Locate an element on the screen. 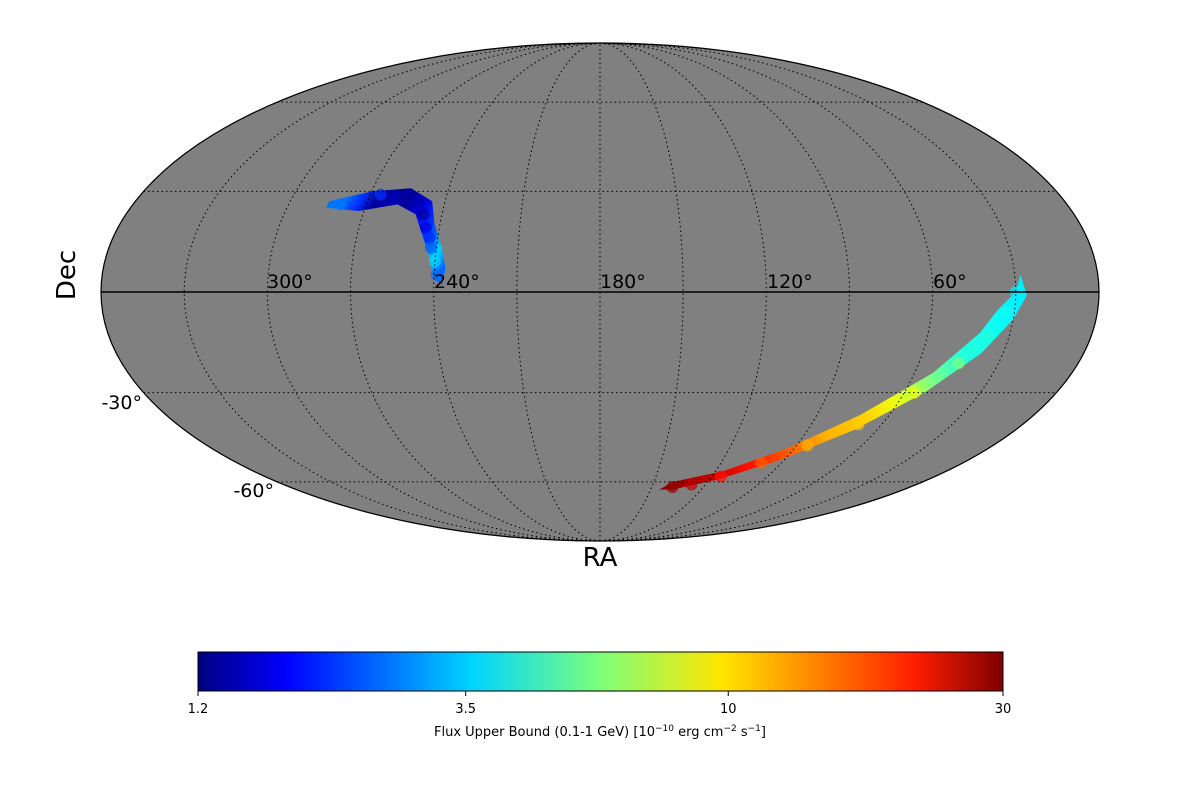 This screenshot has height=800, width=1200. ra-tick-60: 60° is located at coordinates (950, 282).